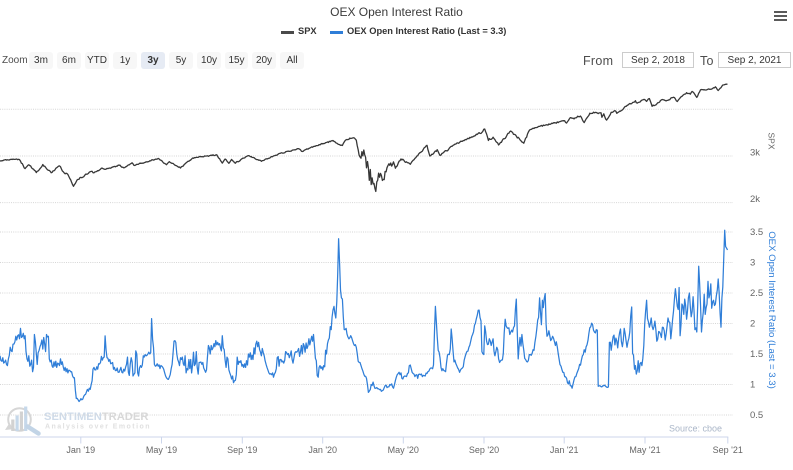 Image resolution: width=793 pixels, height=470 pixels. I want to click on svg-text: 3k, so click(755, 153).